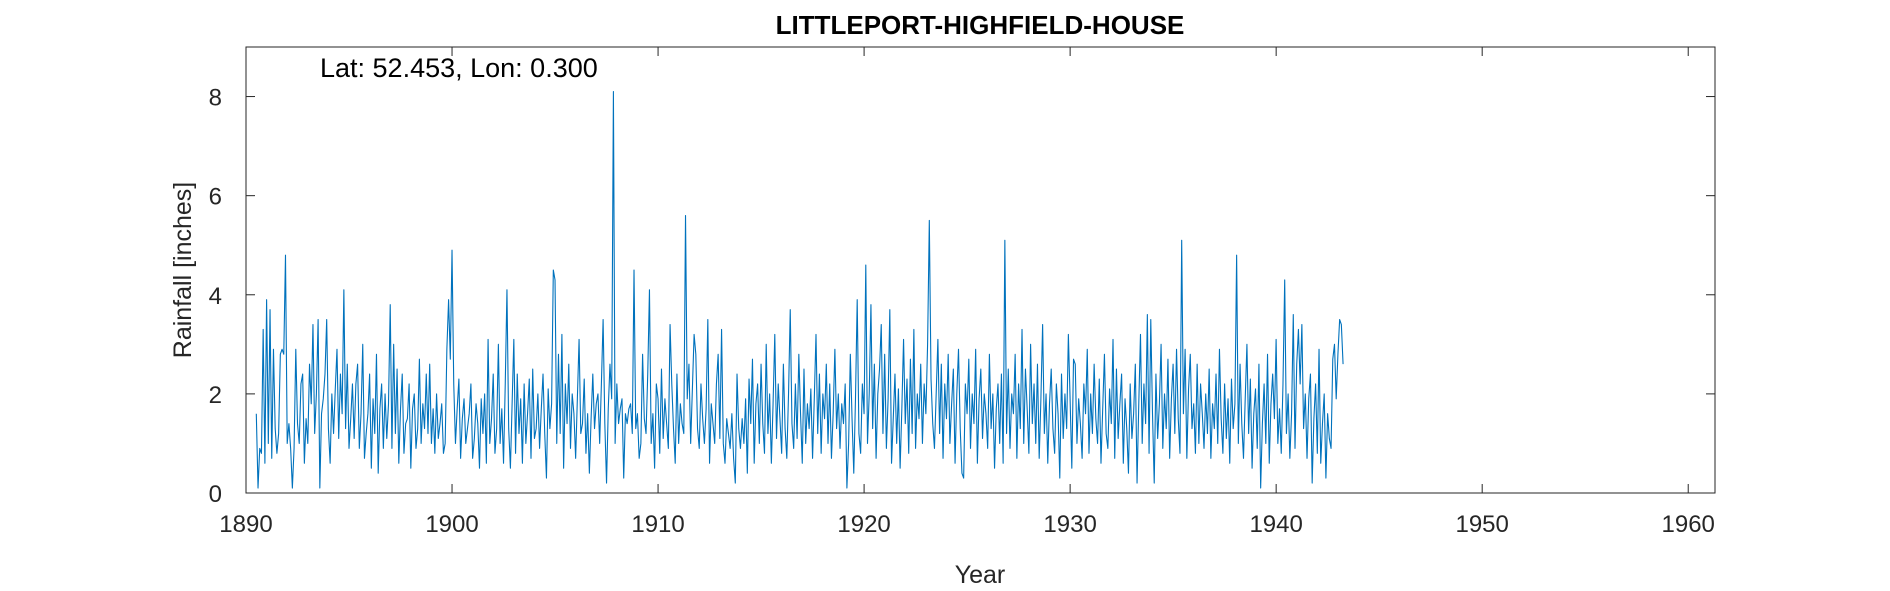  I want to click on y-axis-label: Rainfall [inches], so click(183, 270).